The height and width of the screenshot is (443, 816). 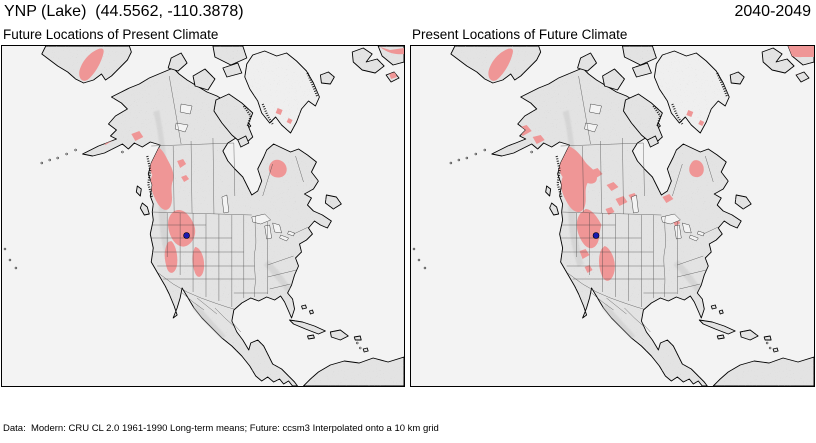 What do you see at coordinates (392, 51) in the screenshot?
I see `analog-region-nw-europe-streak` at bounding box center [392, 51].